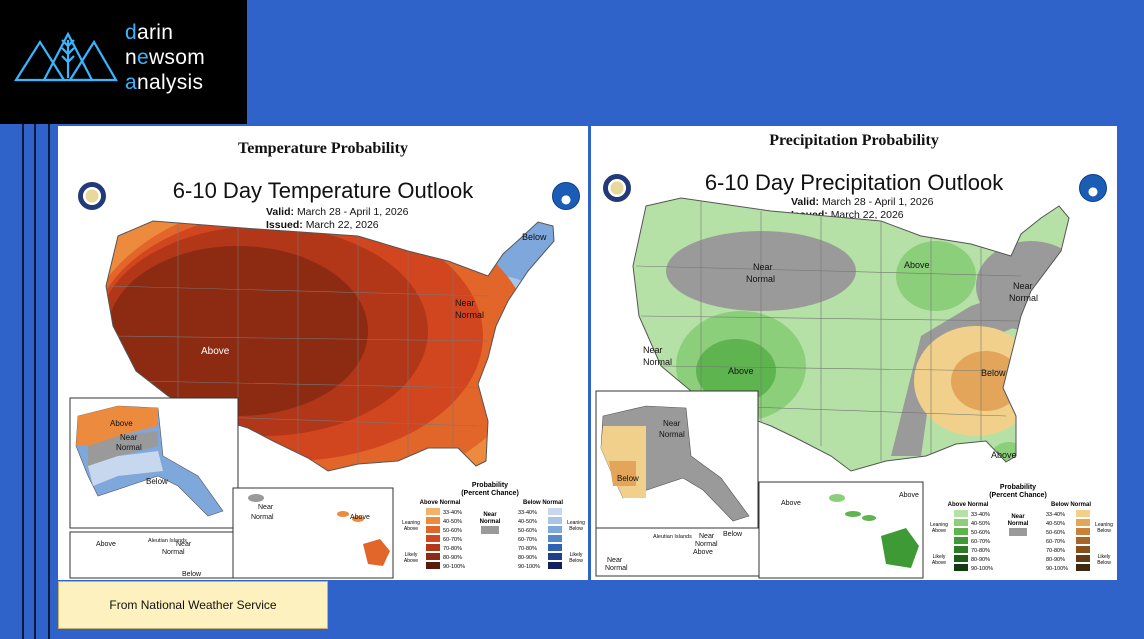  What do you see at coordinates (1104, 557) in the screenshot?
I see `svg-text: Likely` at bounding box center [1104, 557].